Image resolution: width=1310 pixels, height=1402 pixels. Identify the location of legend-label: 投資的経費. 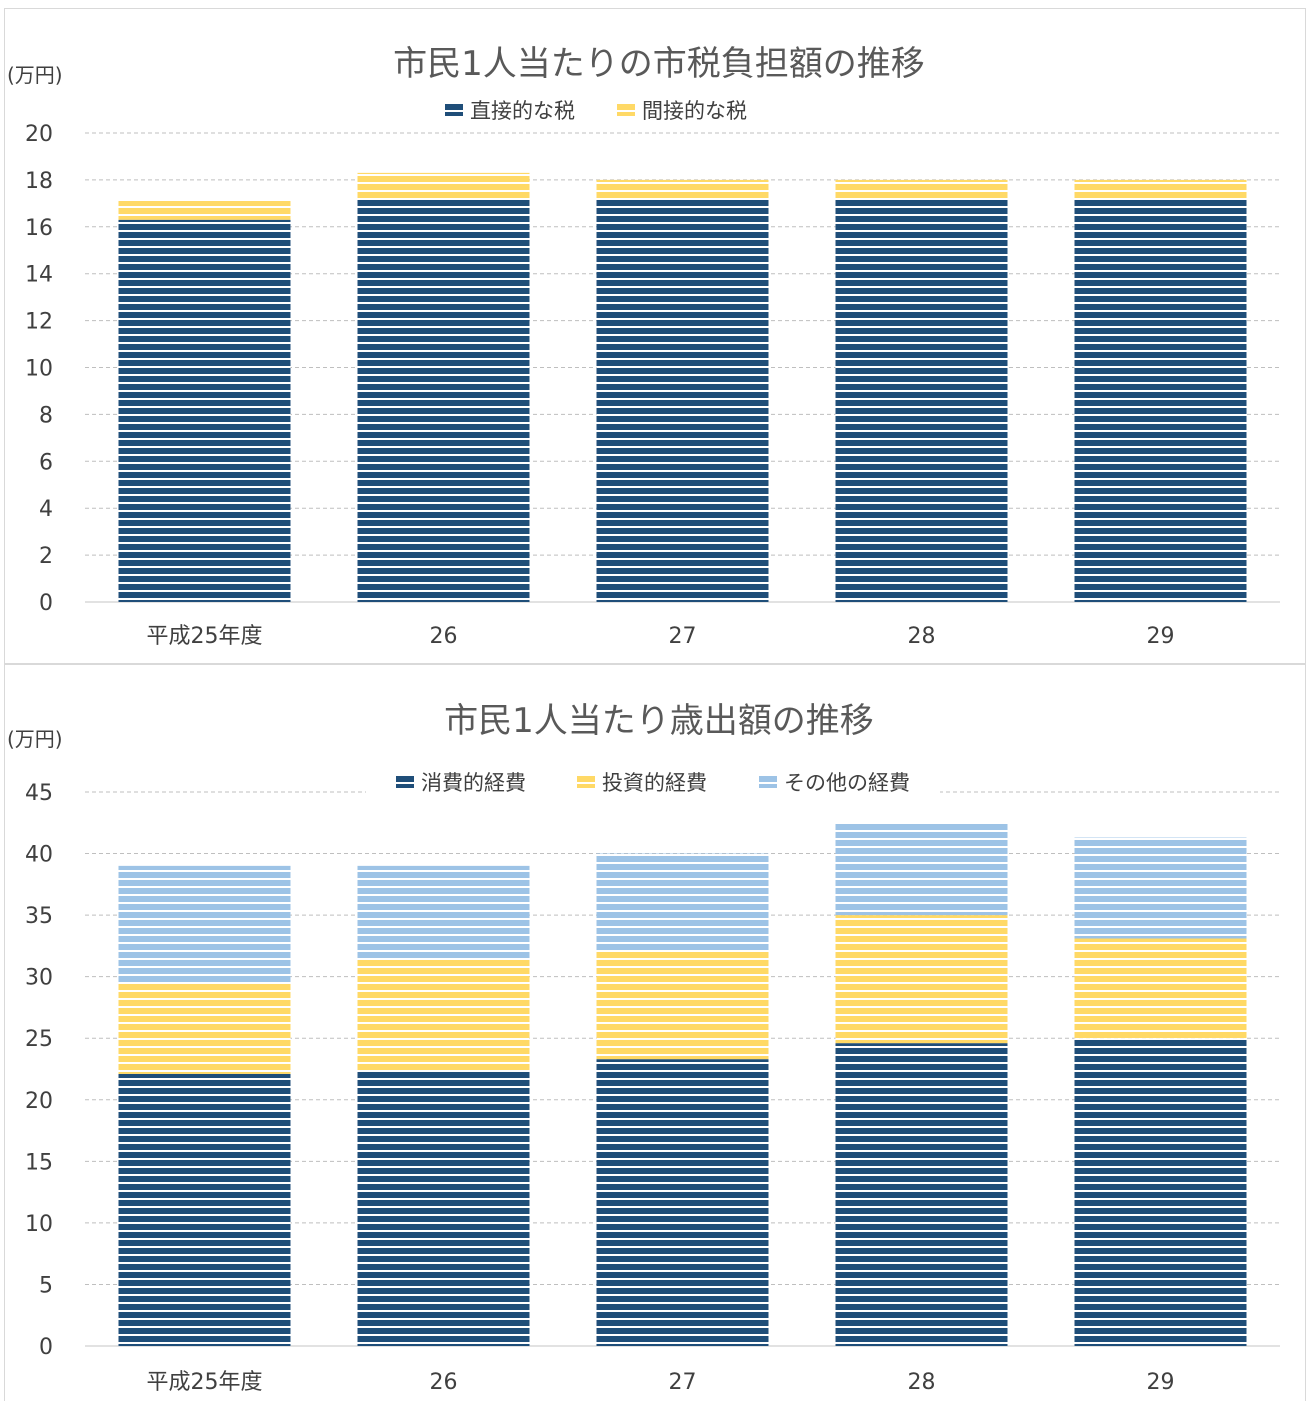
(654, 783).